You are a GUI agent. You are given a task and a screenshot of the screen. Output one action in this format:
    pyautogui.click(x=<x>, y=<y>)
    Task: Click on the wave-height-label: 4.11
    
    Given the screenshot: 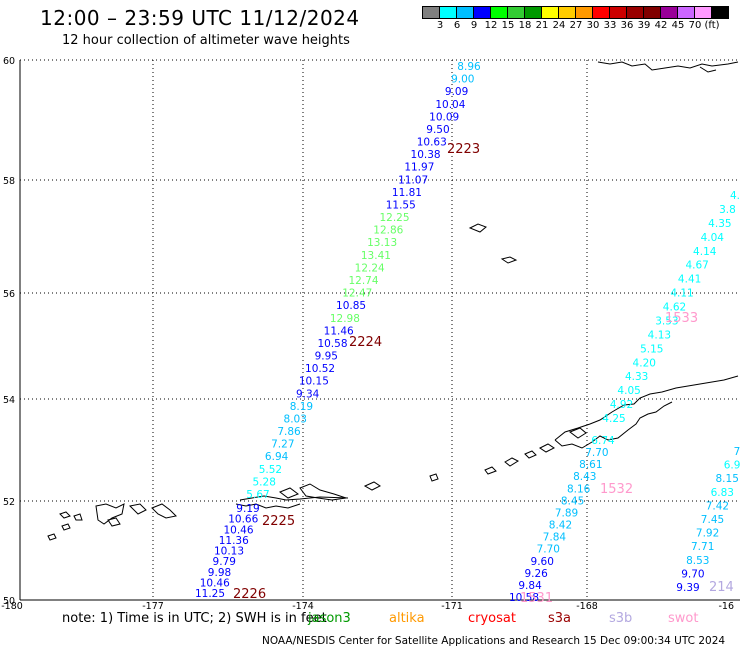 What is the action you would take?
    pyautogui.click(x=681, y=294)
    